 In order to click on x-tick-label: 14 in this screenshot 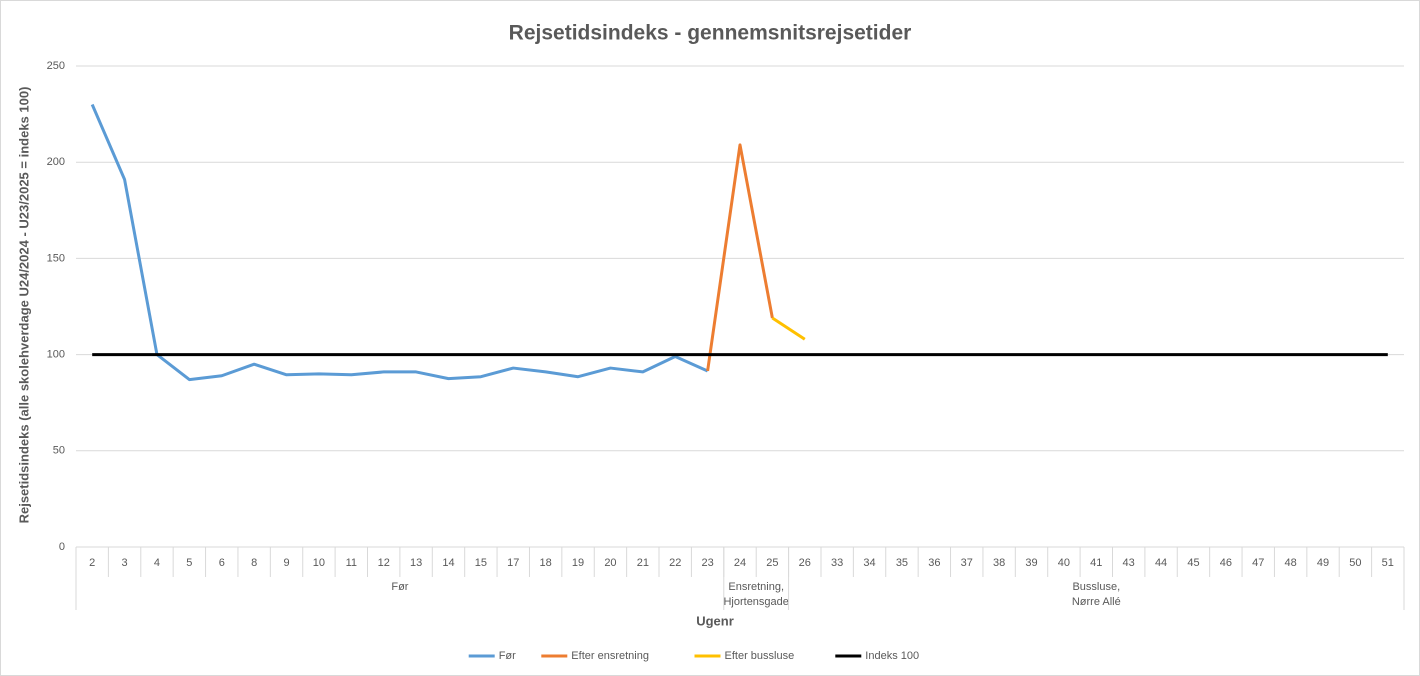, I will do `click(448, 563)`.